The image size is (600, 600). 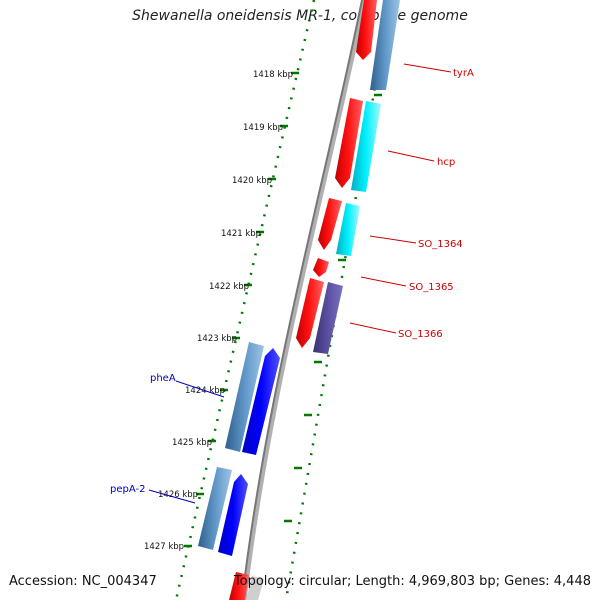 What do you see at coordinates (348, 229) in the screenshot?
I see `cog-SO1364` at bounding box center [348, 229].